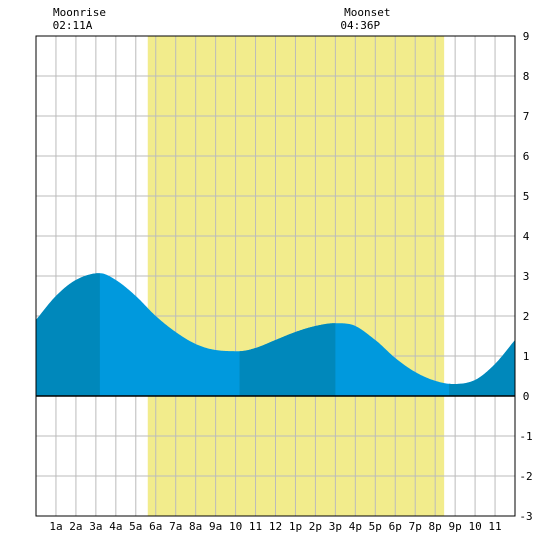  I want to click on x-tick-label: 4a, so click(115, 526).